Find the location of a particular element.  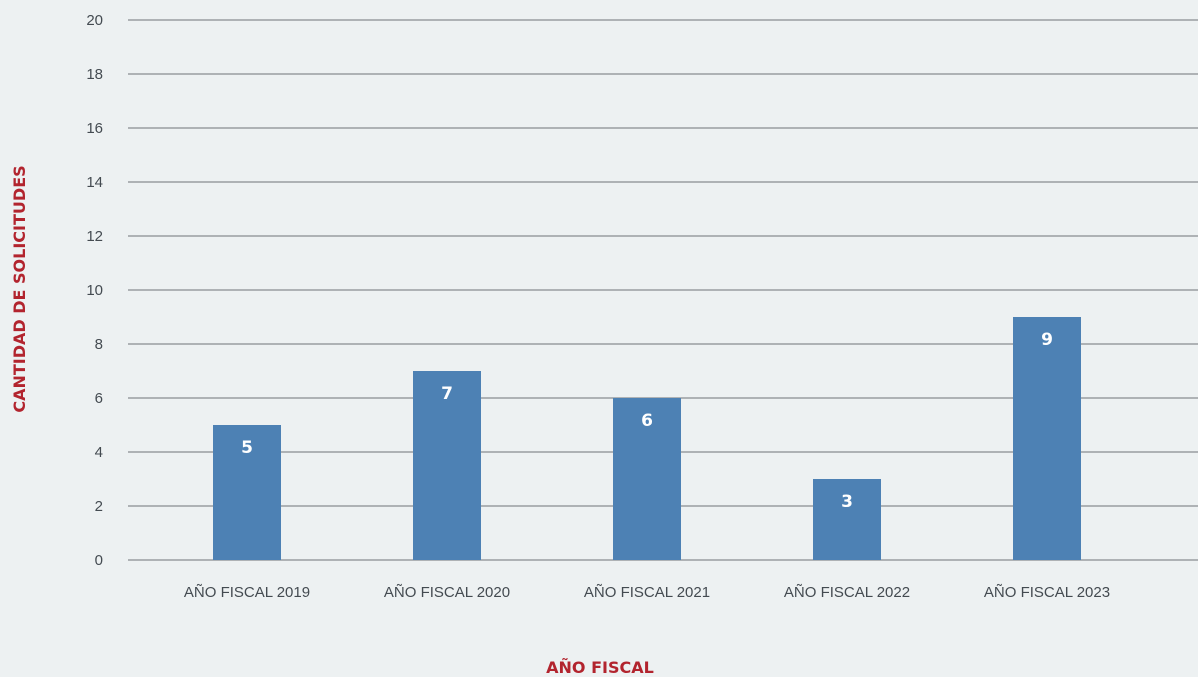

y-tick-label: 6 is located at coordinates (99, 398).